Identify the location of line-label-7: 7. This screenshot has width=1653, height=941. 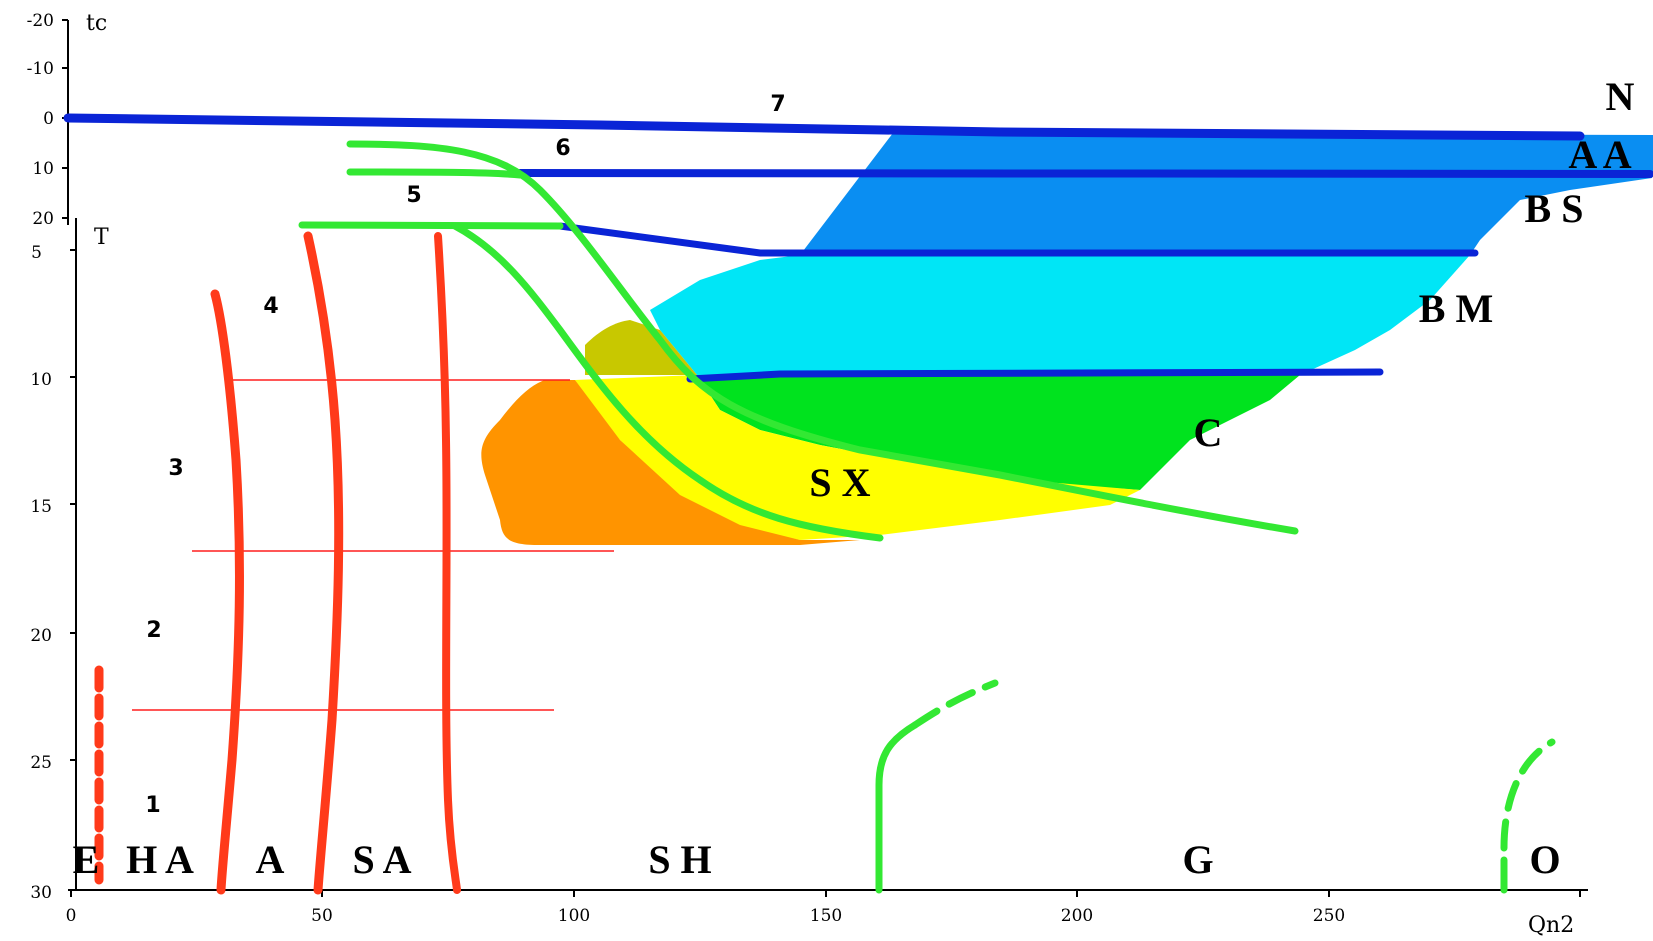
(777, 104).